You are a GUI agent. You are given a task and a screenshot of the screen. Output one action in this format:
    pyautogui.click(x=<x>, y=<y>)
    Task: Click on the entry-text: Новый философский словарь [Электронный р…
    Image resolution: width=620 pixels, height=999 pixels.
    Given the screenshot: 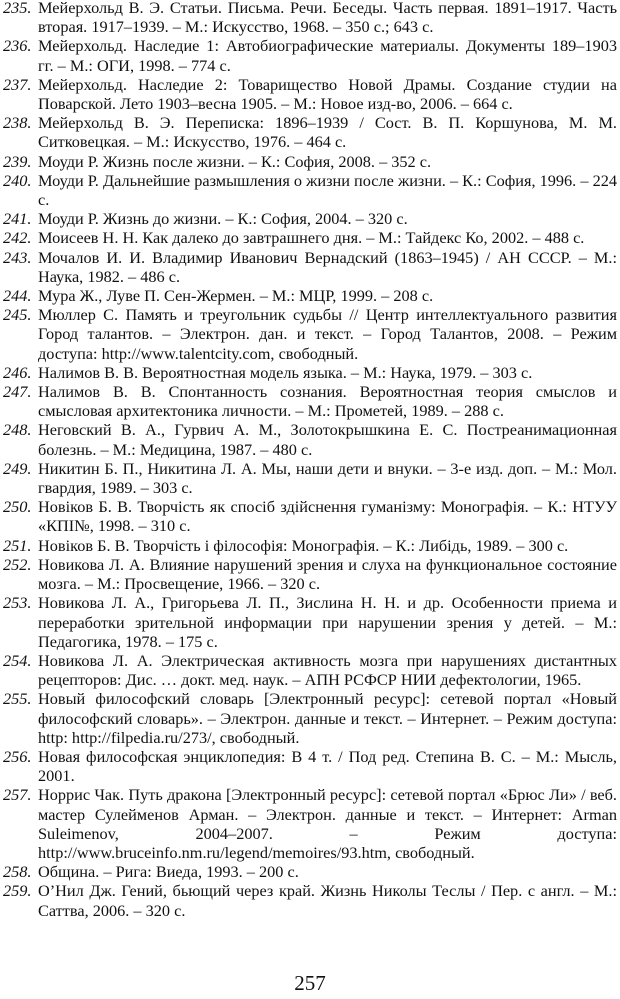 What is the action you would take?
    pyautogui.click(x=327, y=718)
    